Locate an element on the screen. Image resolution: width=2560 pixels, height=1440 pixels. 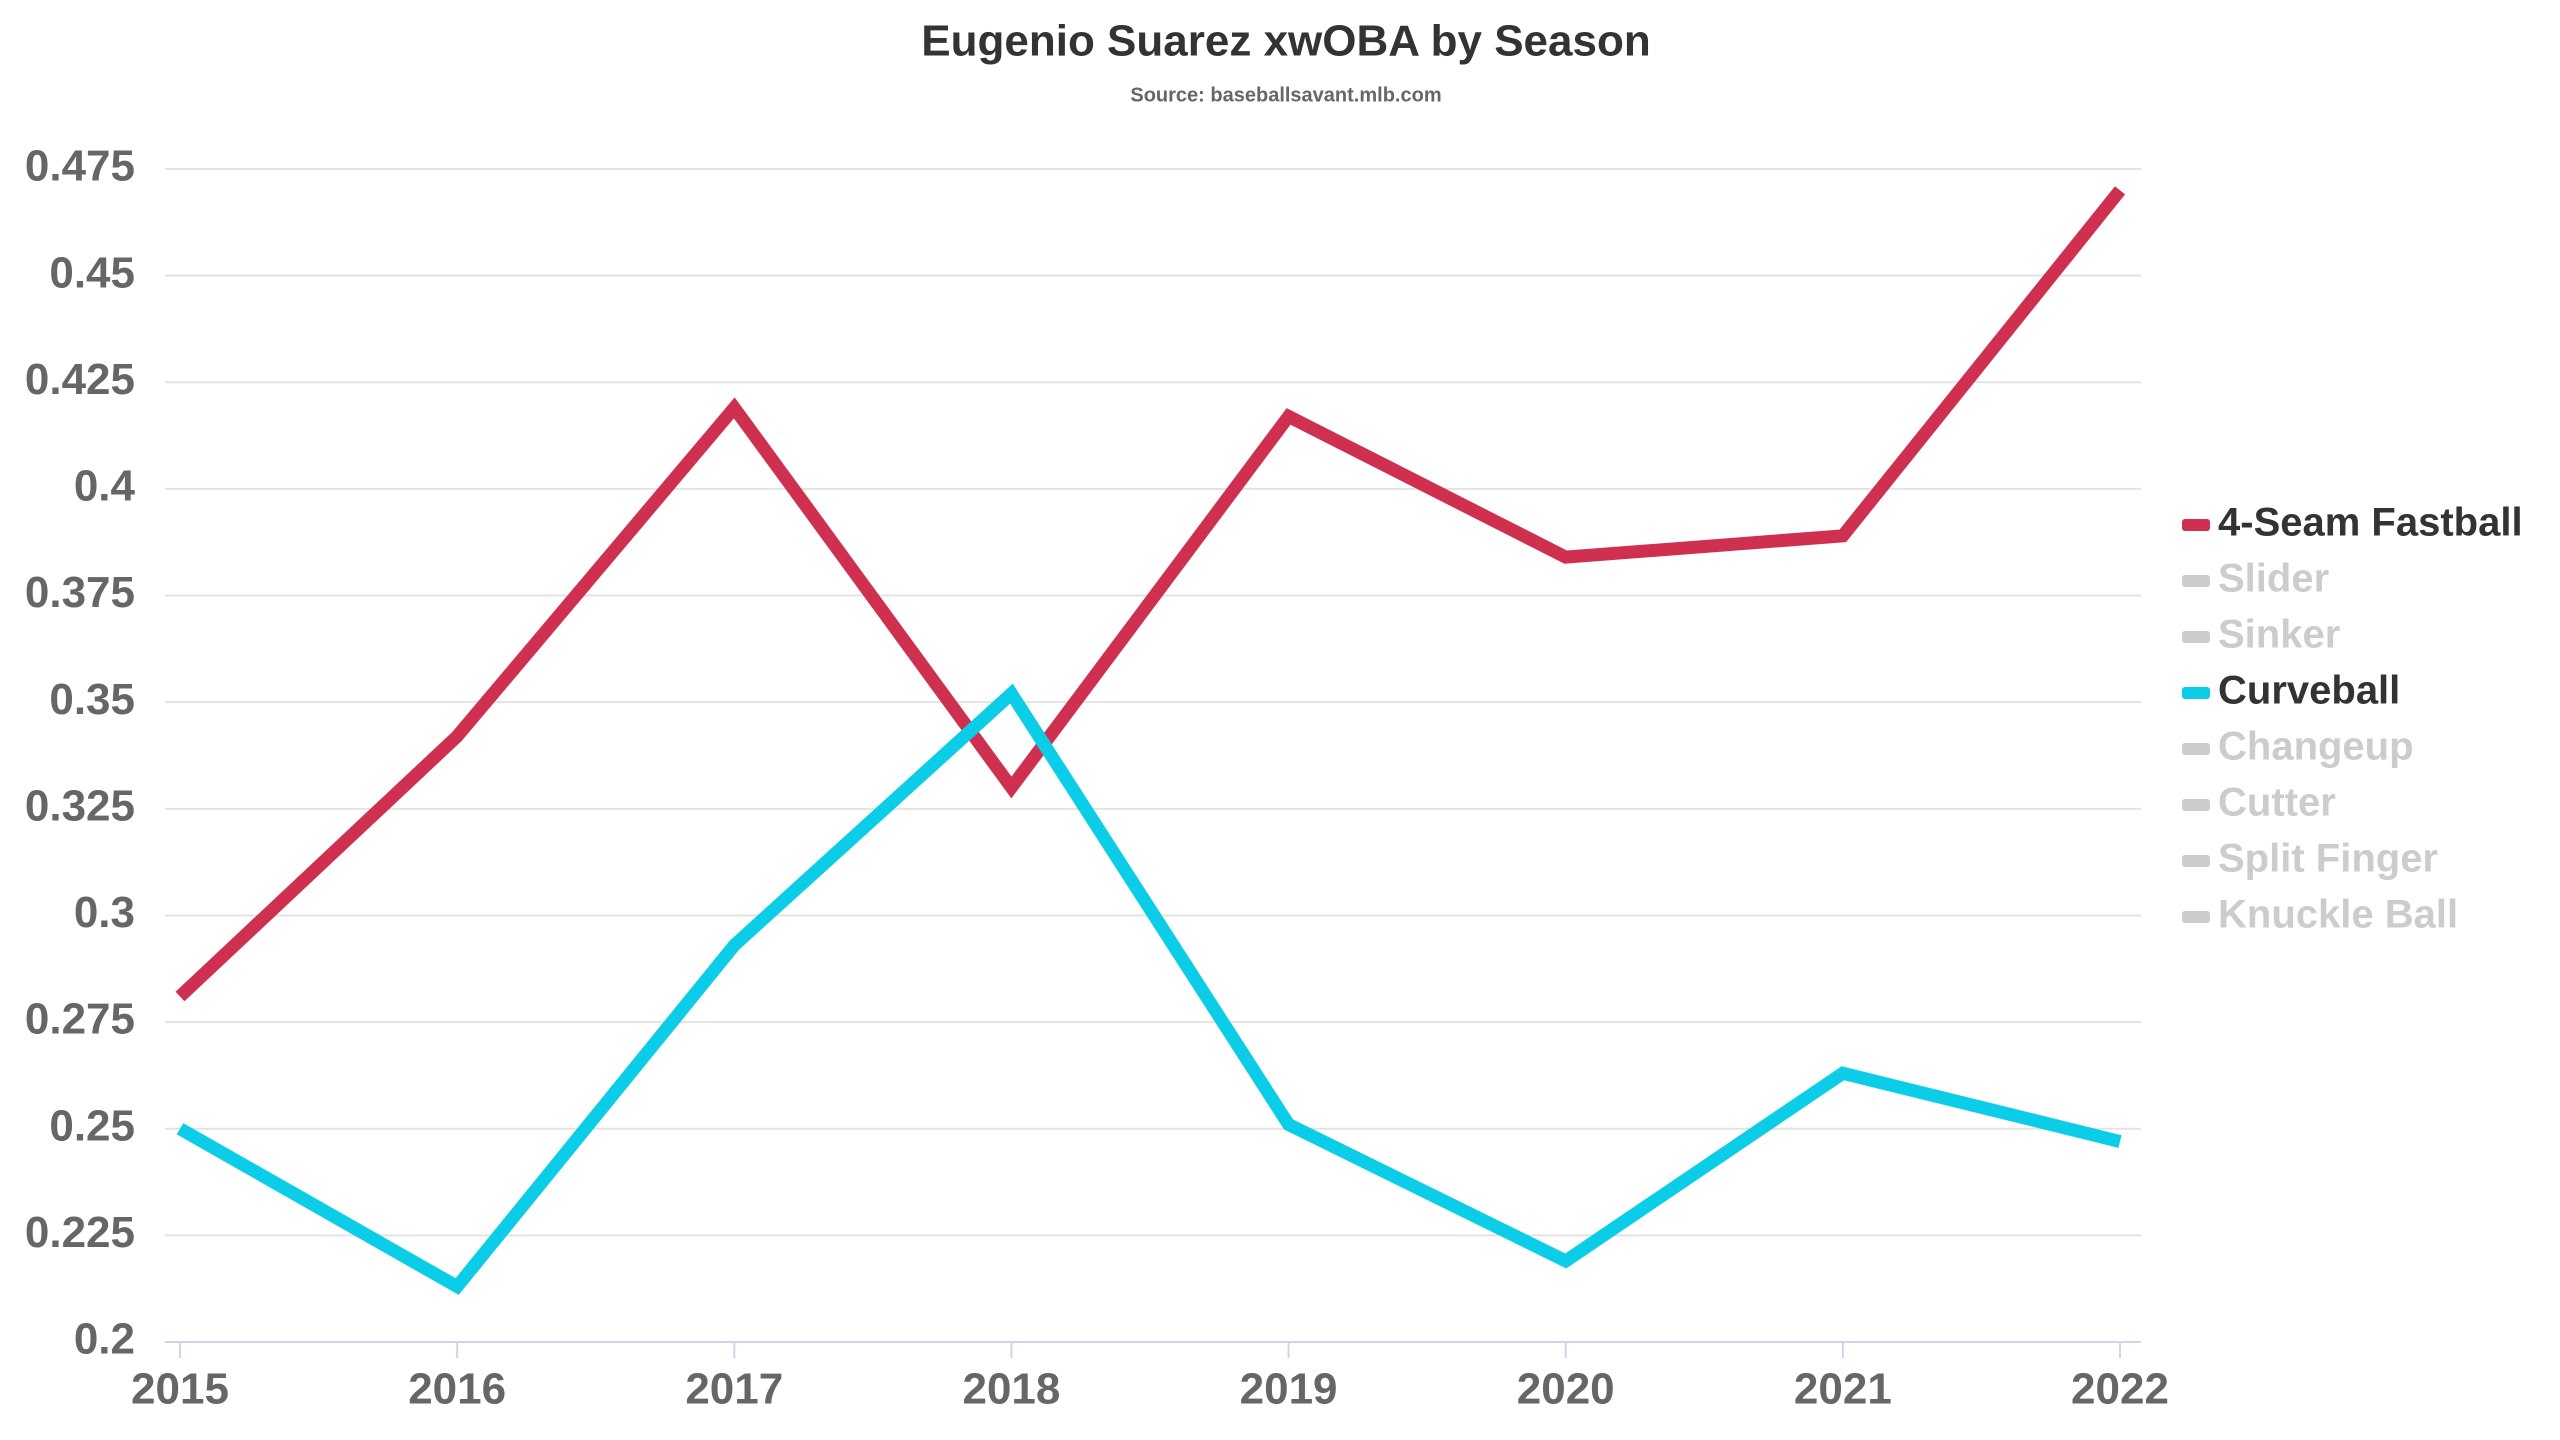
y-tick-label: 0.45 is located at coordinates (92, 272).